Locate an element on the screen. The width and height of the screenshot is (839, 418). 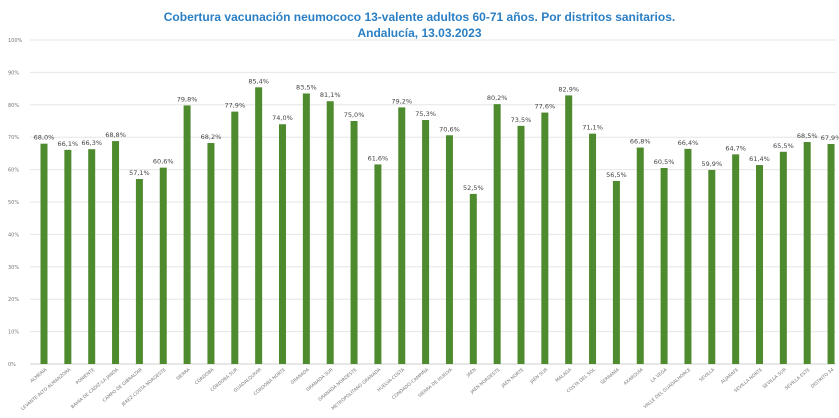
y-tick-label: 50% is located at coordinates (13, 203).